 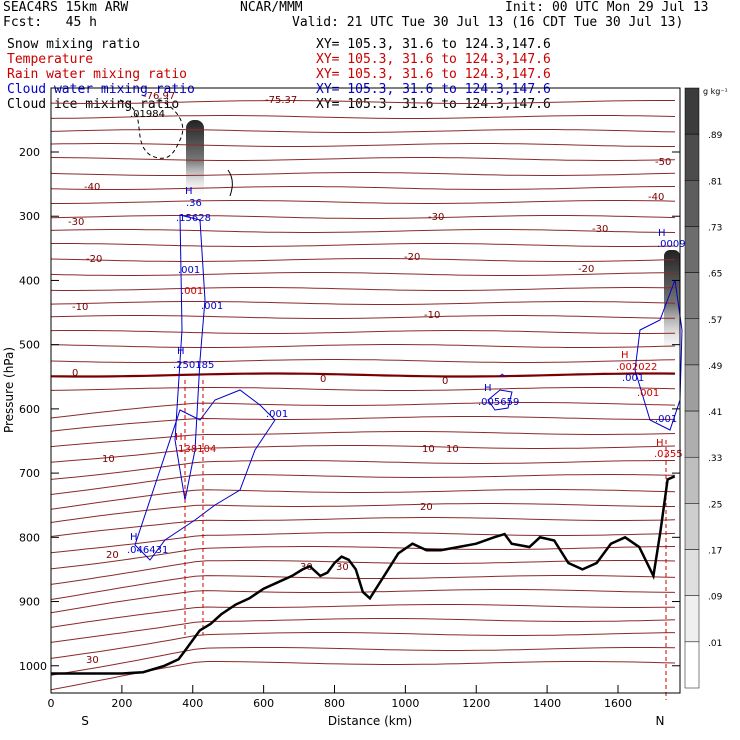 What do you see at coordinates (715, 505) in the screenshot?
I see `colorbar-label: .25` at bounding box center [715, 505].